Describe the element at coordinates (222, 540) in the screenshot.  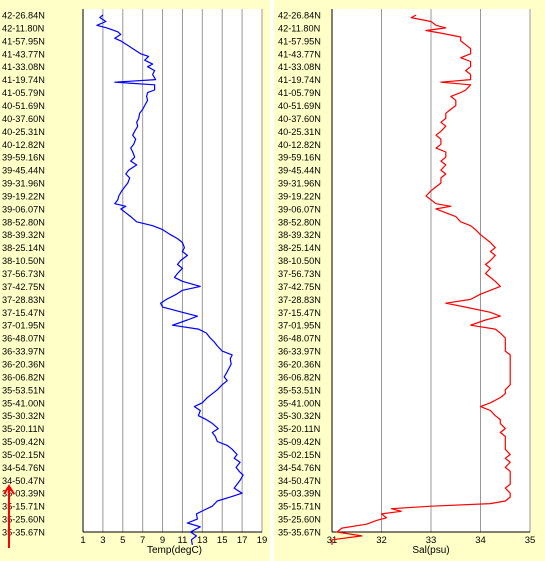
I see `x-tick-label: 15` at that location.